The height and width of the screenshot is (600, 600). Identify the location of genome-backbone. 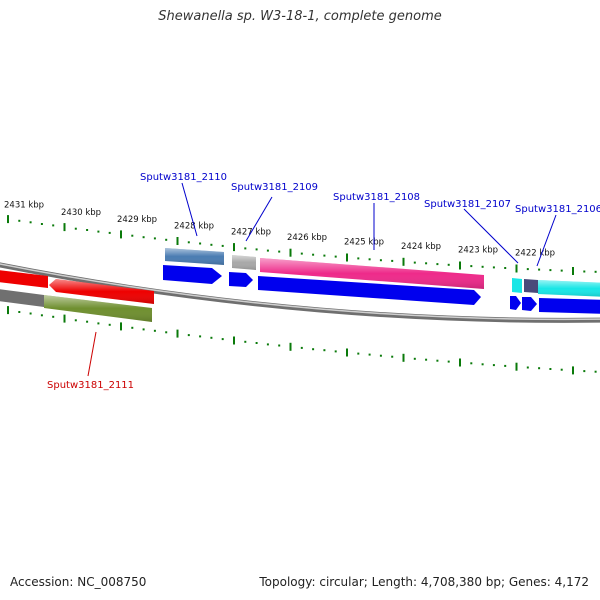
(300, 292).